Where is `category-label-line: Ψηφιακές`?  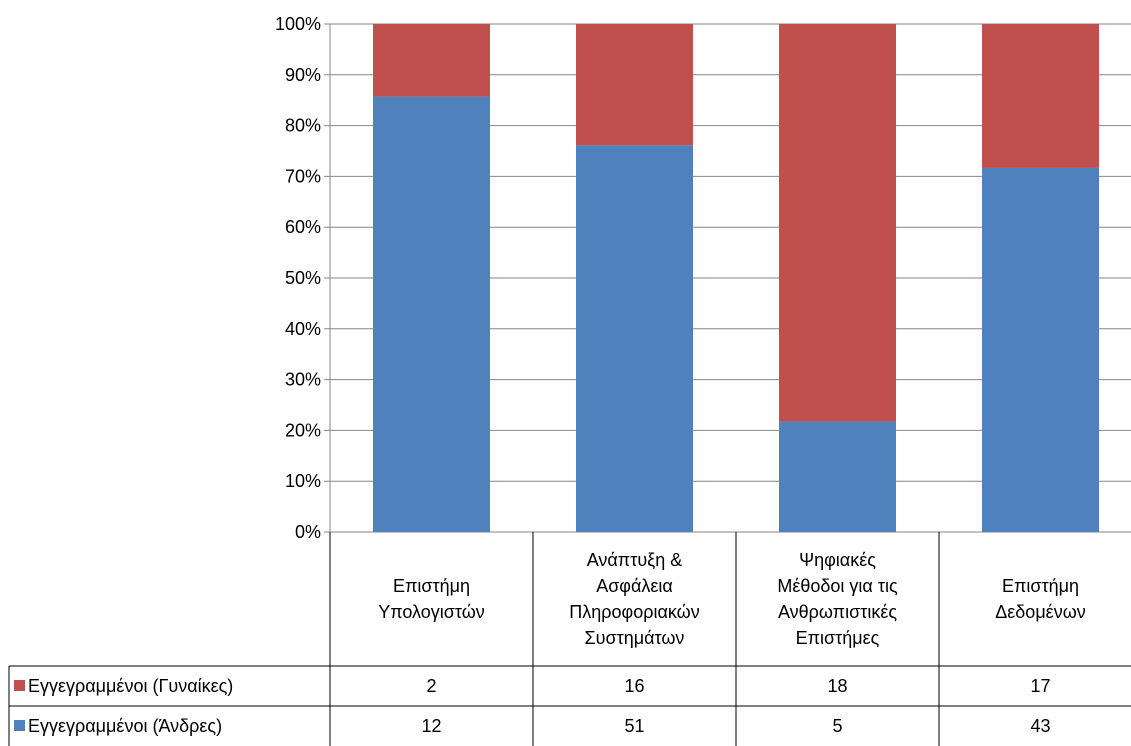 category-label-line: Ψηφιακές is located at coordinates (837, 560).